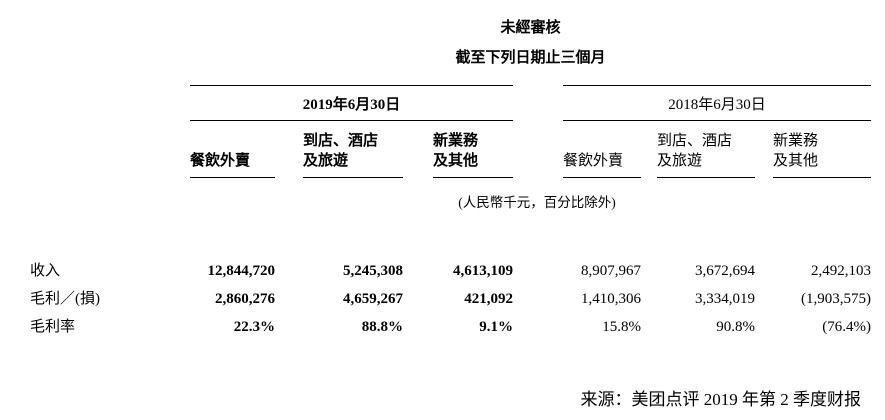  What do you see at coordinates (483, 270) in the screenshot?
I see `revenue-2019-new-initiatives: 4,613,109` at bounding box center [483, 270].